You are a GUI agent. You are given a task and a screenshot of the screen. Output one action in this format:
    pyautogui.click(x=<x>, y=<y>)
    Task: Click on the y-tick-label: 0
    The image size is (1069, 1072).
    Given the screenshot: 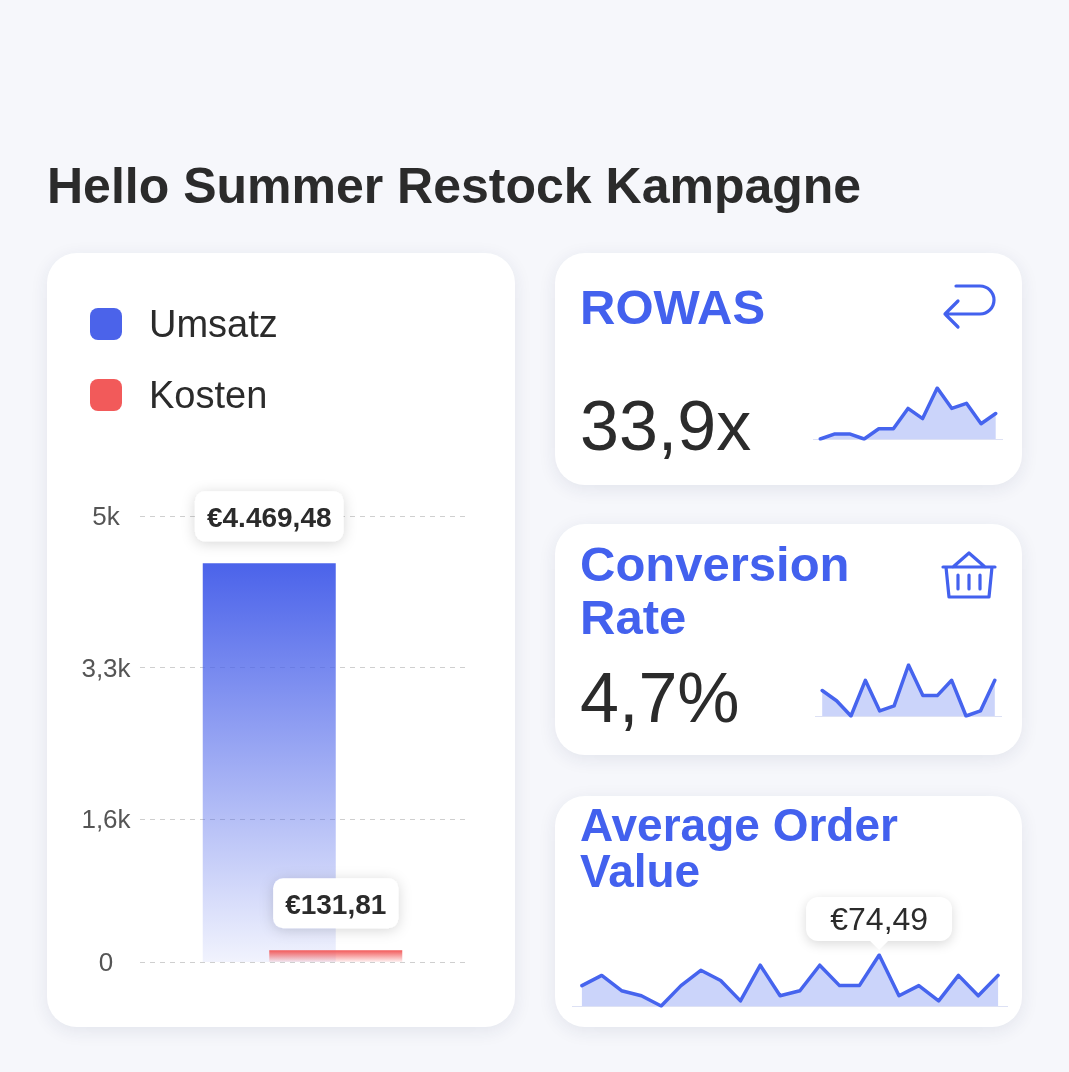 What is the action you would take?
    pyautogui.click(x=106, y=962)
    